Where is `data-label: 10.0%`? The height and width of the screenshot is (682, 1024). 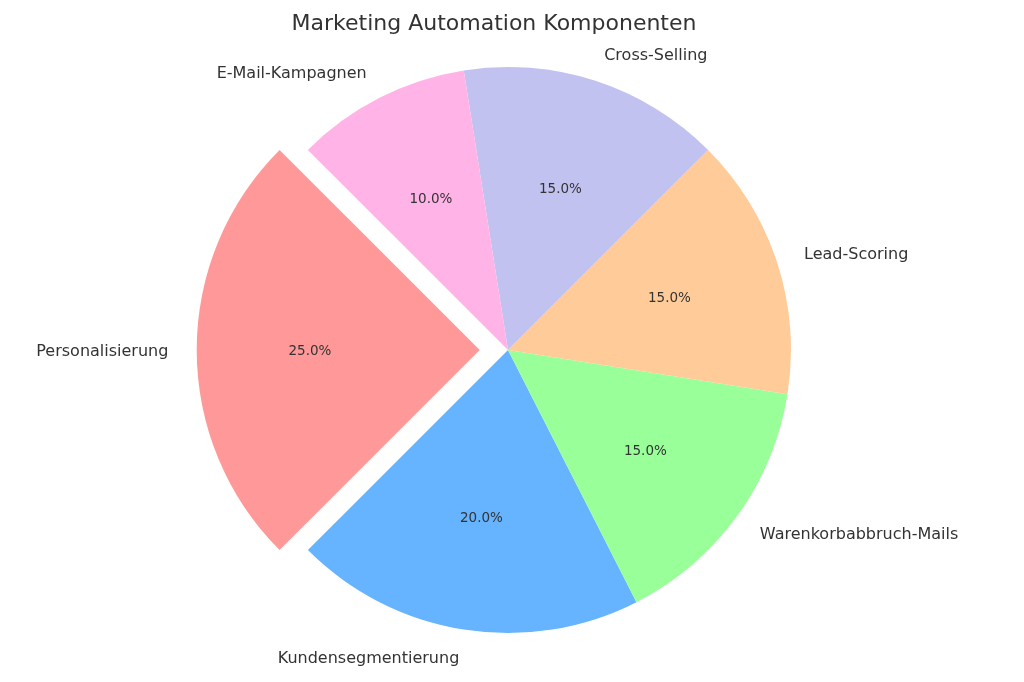 data-label: 10.0% is located at coordinates (431, 198).